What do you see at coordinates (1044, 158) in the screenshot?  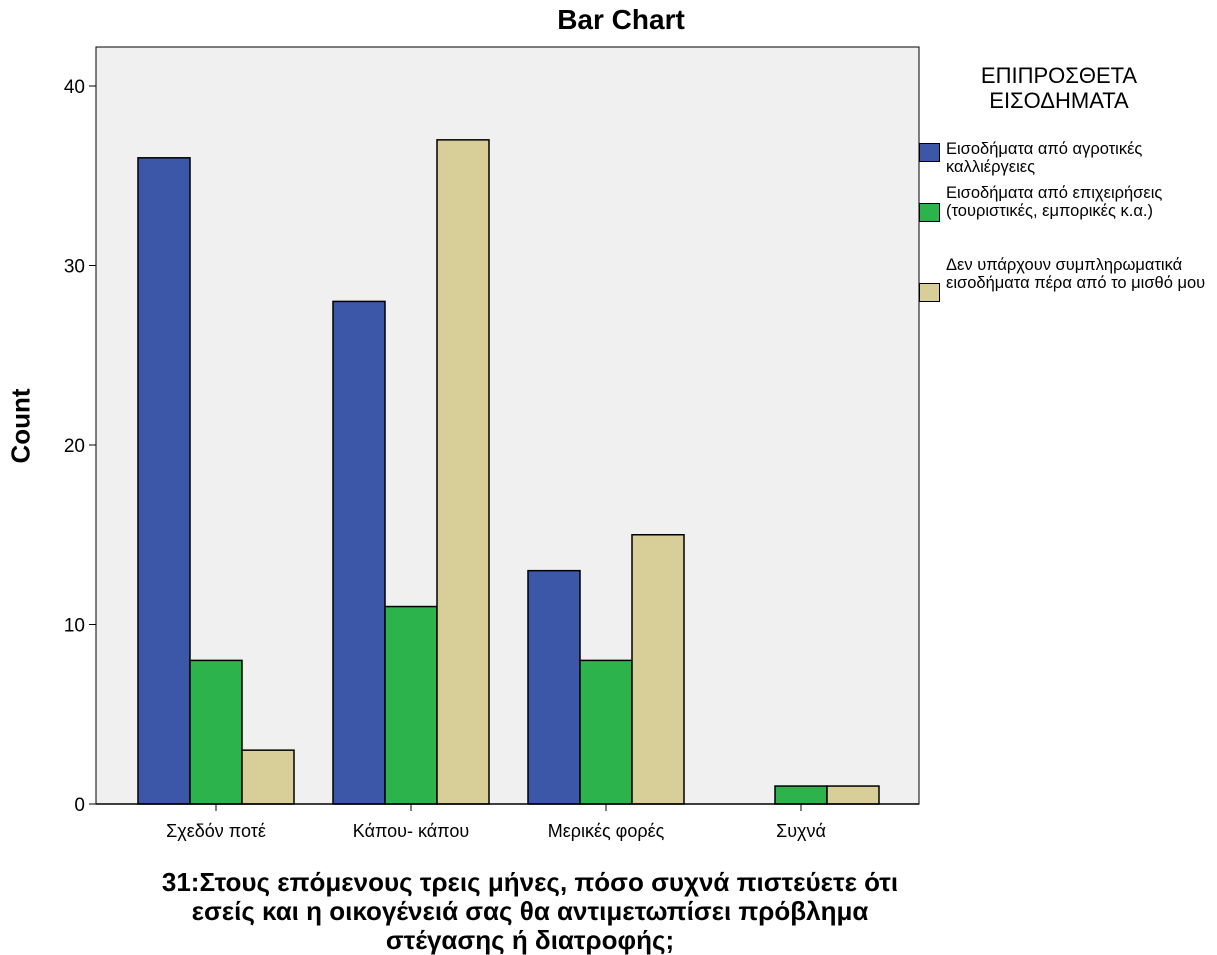 I see `legend-label: Εισοδήματα από αγροτικές καλλιέργειες` at bounding box center [1044, 158].